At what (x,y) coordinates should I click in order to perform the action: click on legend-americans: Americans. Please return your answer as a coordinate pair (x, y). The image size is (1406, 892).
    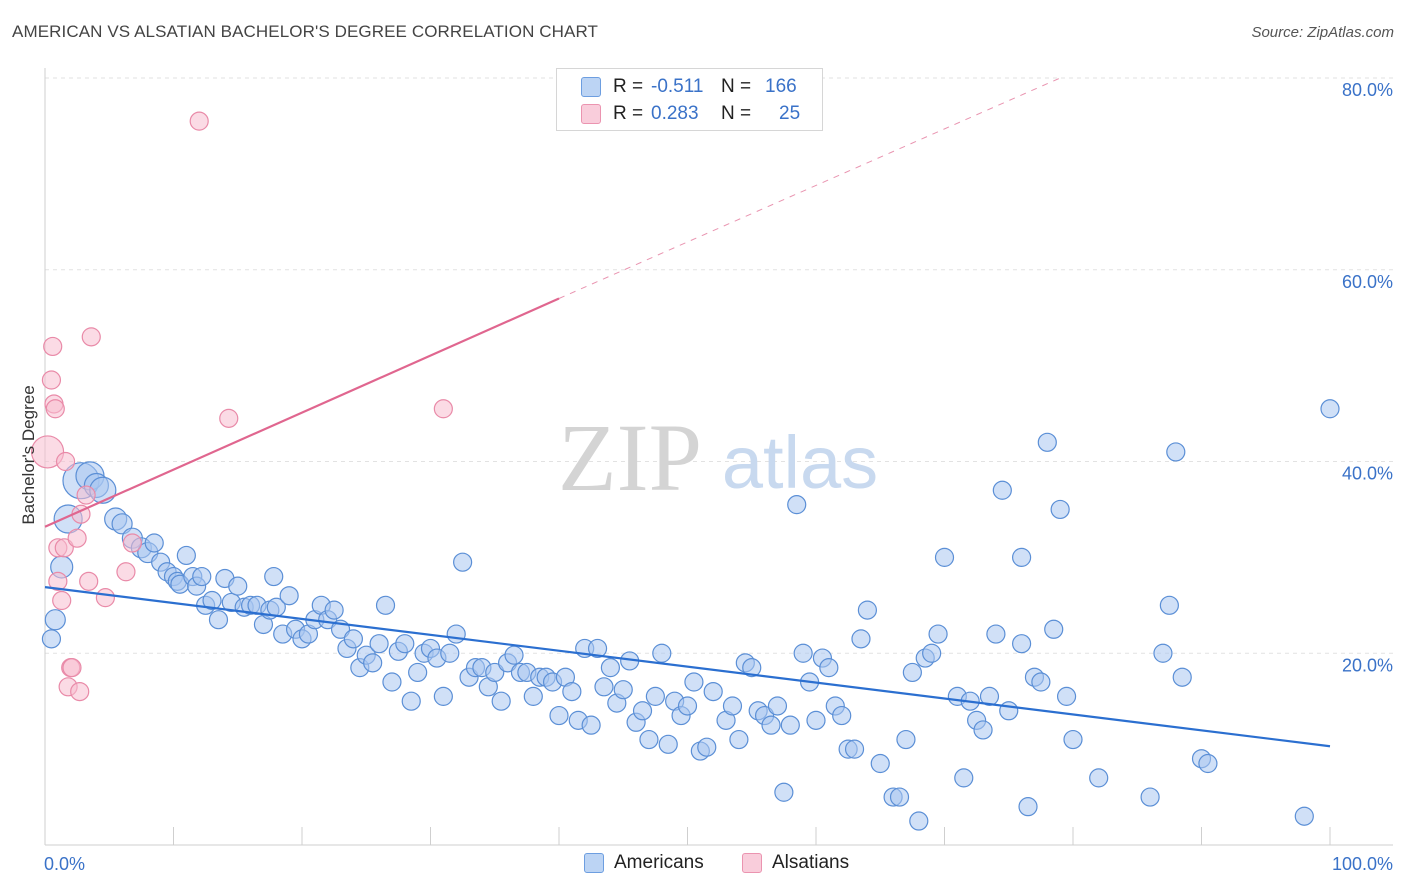
    Looking at the image, I should click on (644, 863).